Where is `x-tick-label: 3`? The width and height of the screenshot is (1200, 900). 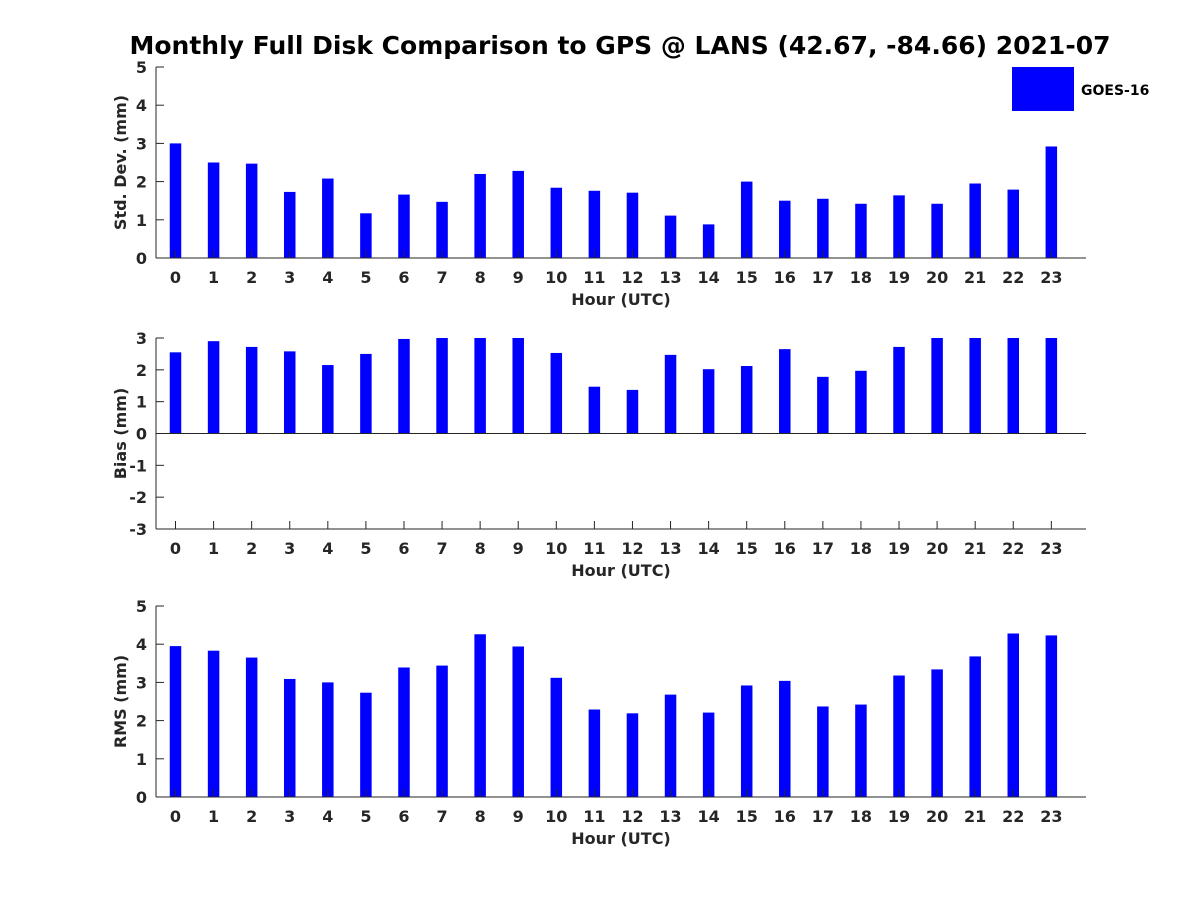 x-tick-label: 3 is located at coordinates (289, 548).